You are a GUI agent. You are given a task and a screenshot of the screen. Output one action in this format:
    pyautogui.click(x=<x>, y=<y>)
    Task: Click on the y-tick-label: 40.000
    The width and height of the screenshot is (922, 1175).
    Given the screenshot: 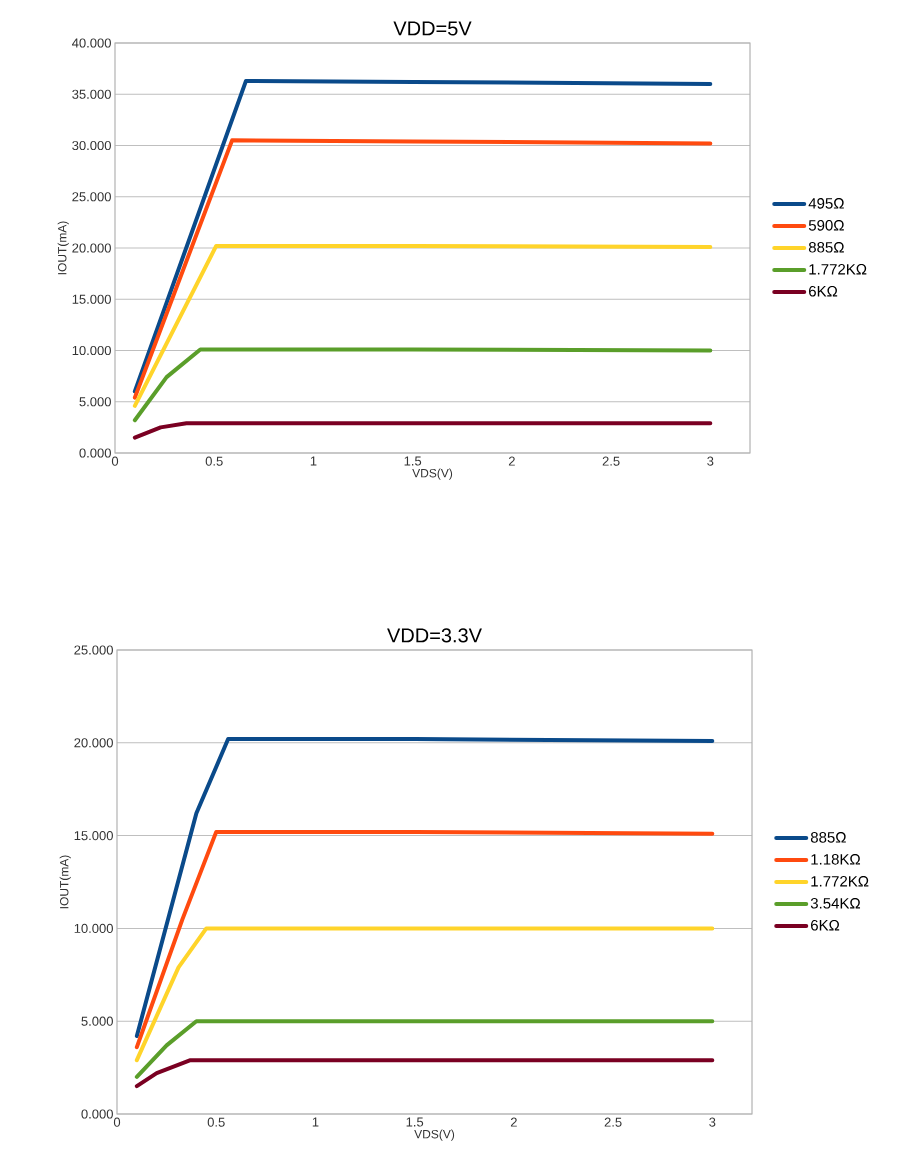 What is the action you would take?
    pyautogui.click(x=91, y=43)
    